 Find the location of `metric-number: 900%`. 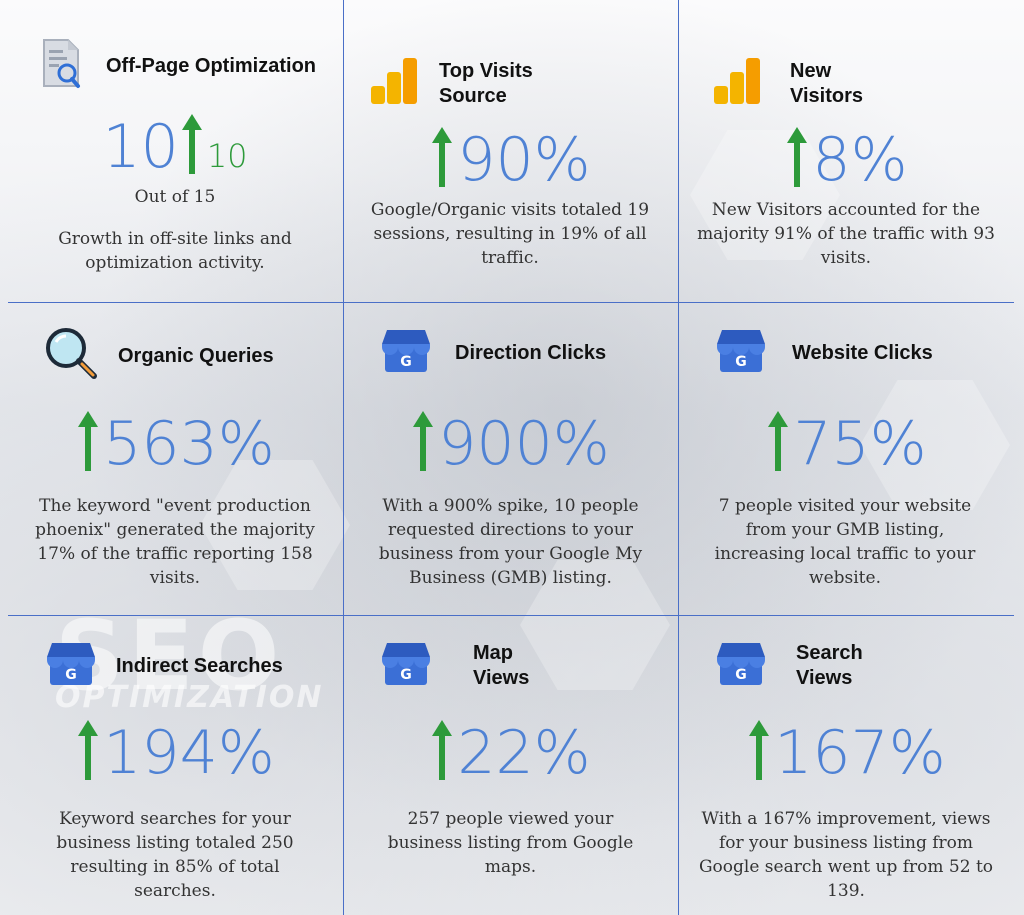

metric-number: 900% is located at coordinates (524, 444).